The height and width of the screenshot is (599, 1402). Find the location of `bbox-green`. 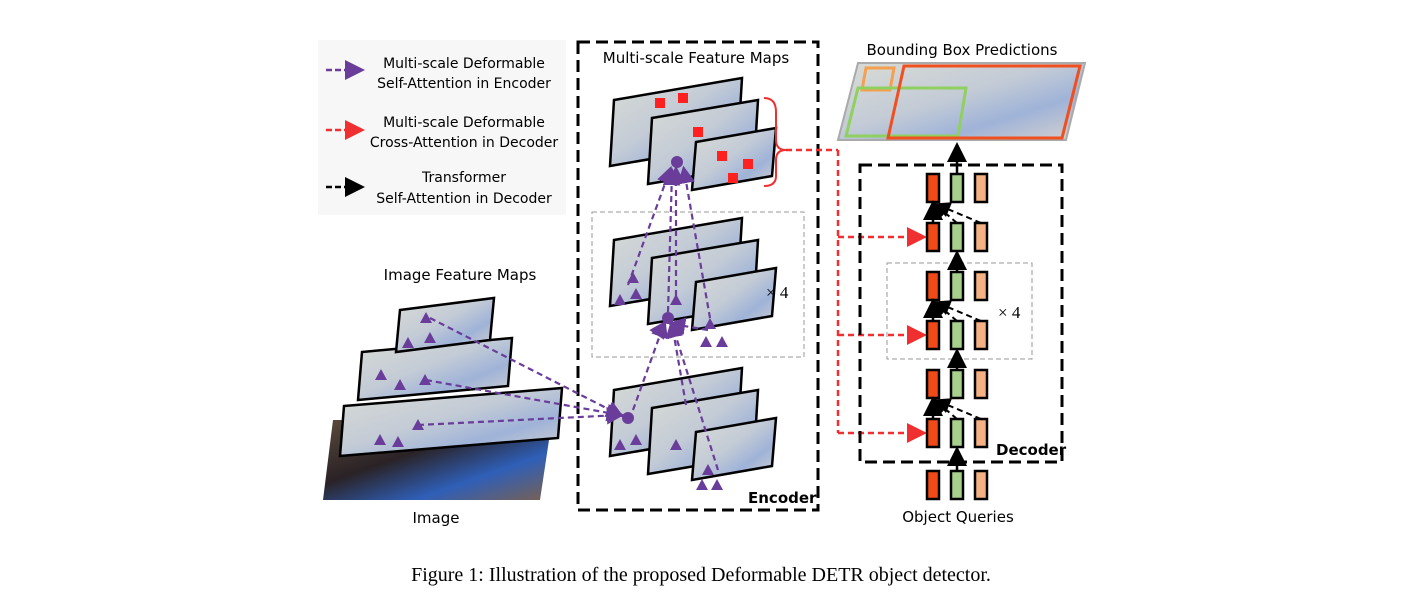

bbox-green is located at coordinates (906, 112).